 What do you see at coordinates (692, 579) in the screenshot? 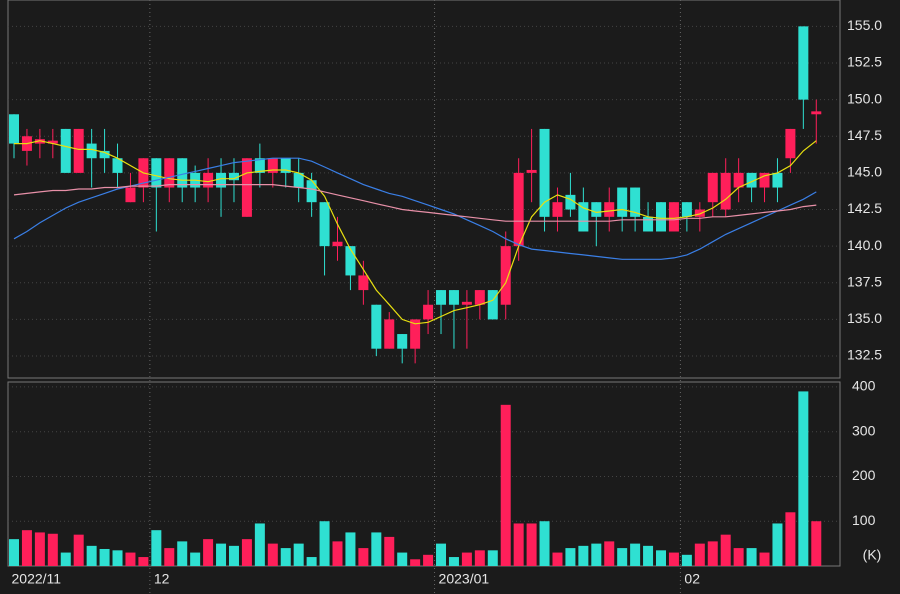
I see `x-tick-label: 02` at bounding box center [692, 579].